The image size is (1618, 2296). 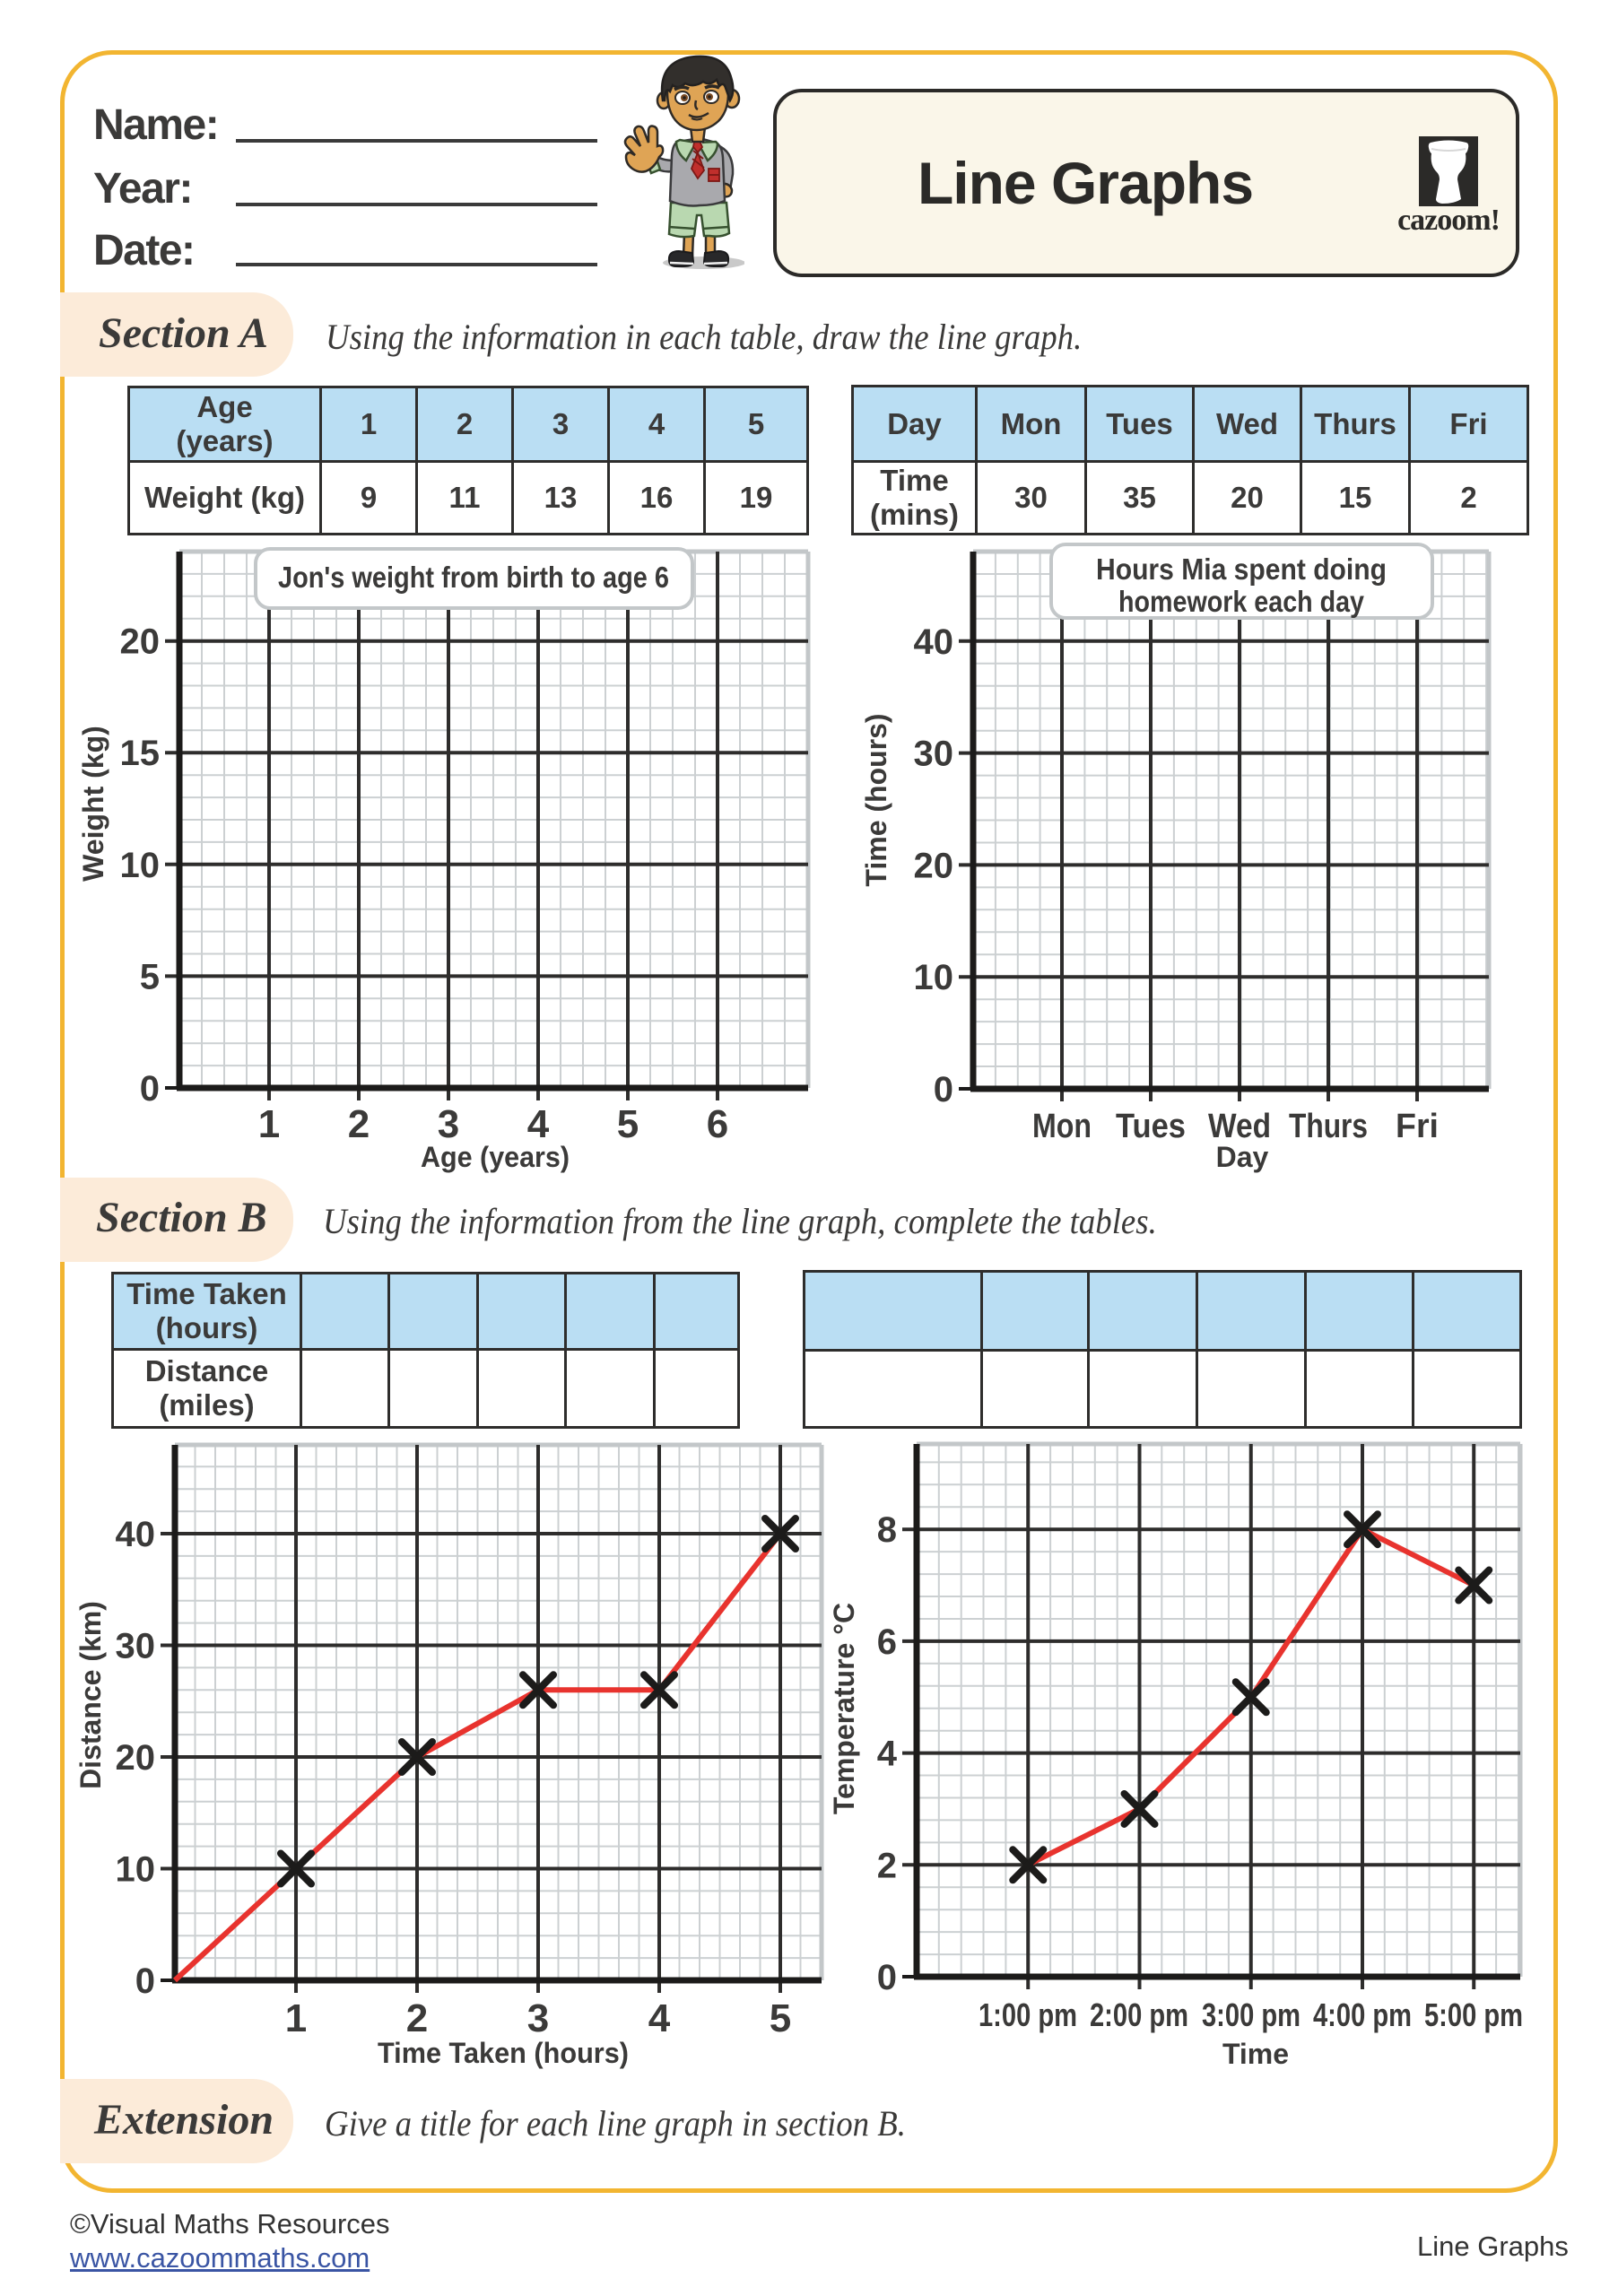 What do you see at coordinates (1242, 1157) in the screenshot?
I see `svg-text: Day` at bounding box center [1242, 1157].